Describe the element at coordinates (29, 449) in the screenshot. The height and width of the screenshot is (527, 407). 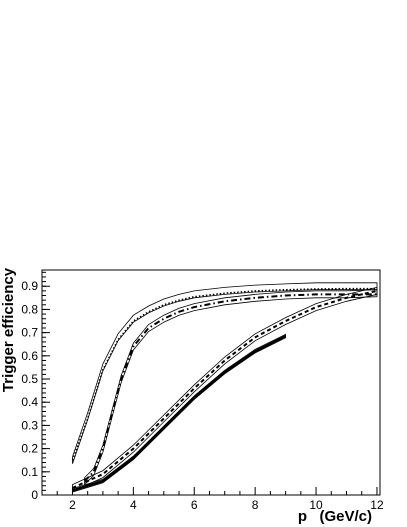
I see `y-tick-label: 0.2` at that location.